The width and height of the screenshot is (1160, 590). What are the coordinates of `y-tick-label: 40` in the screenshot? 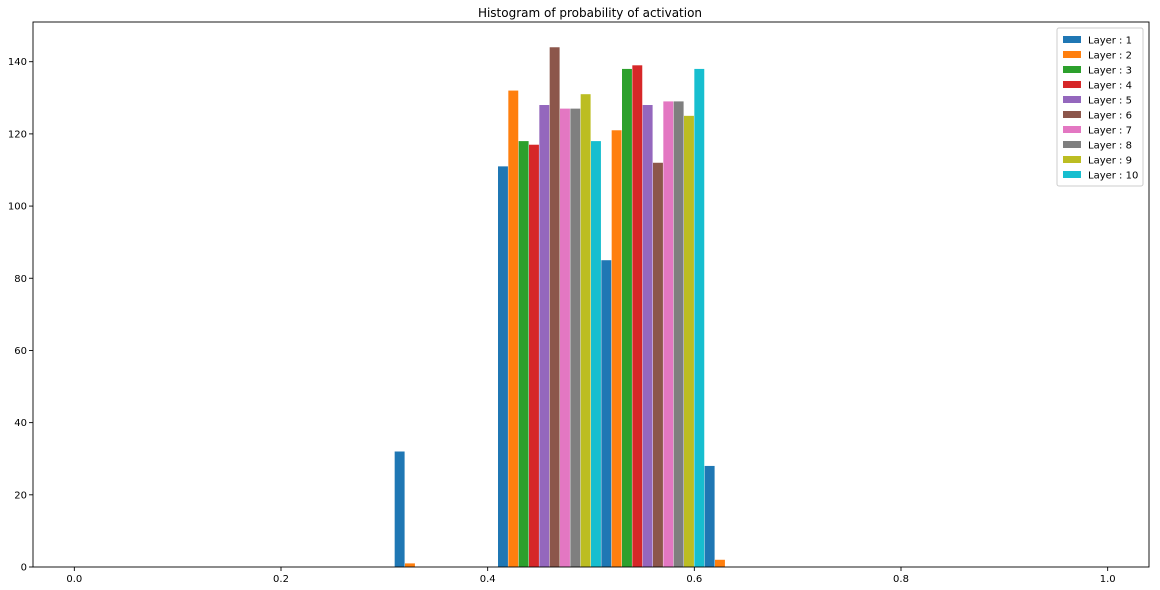 It's located at (20, 423).